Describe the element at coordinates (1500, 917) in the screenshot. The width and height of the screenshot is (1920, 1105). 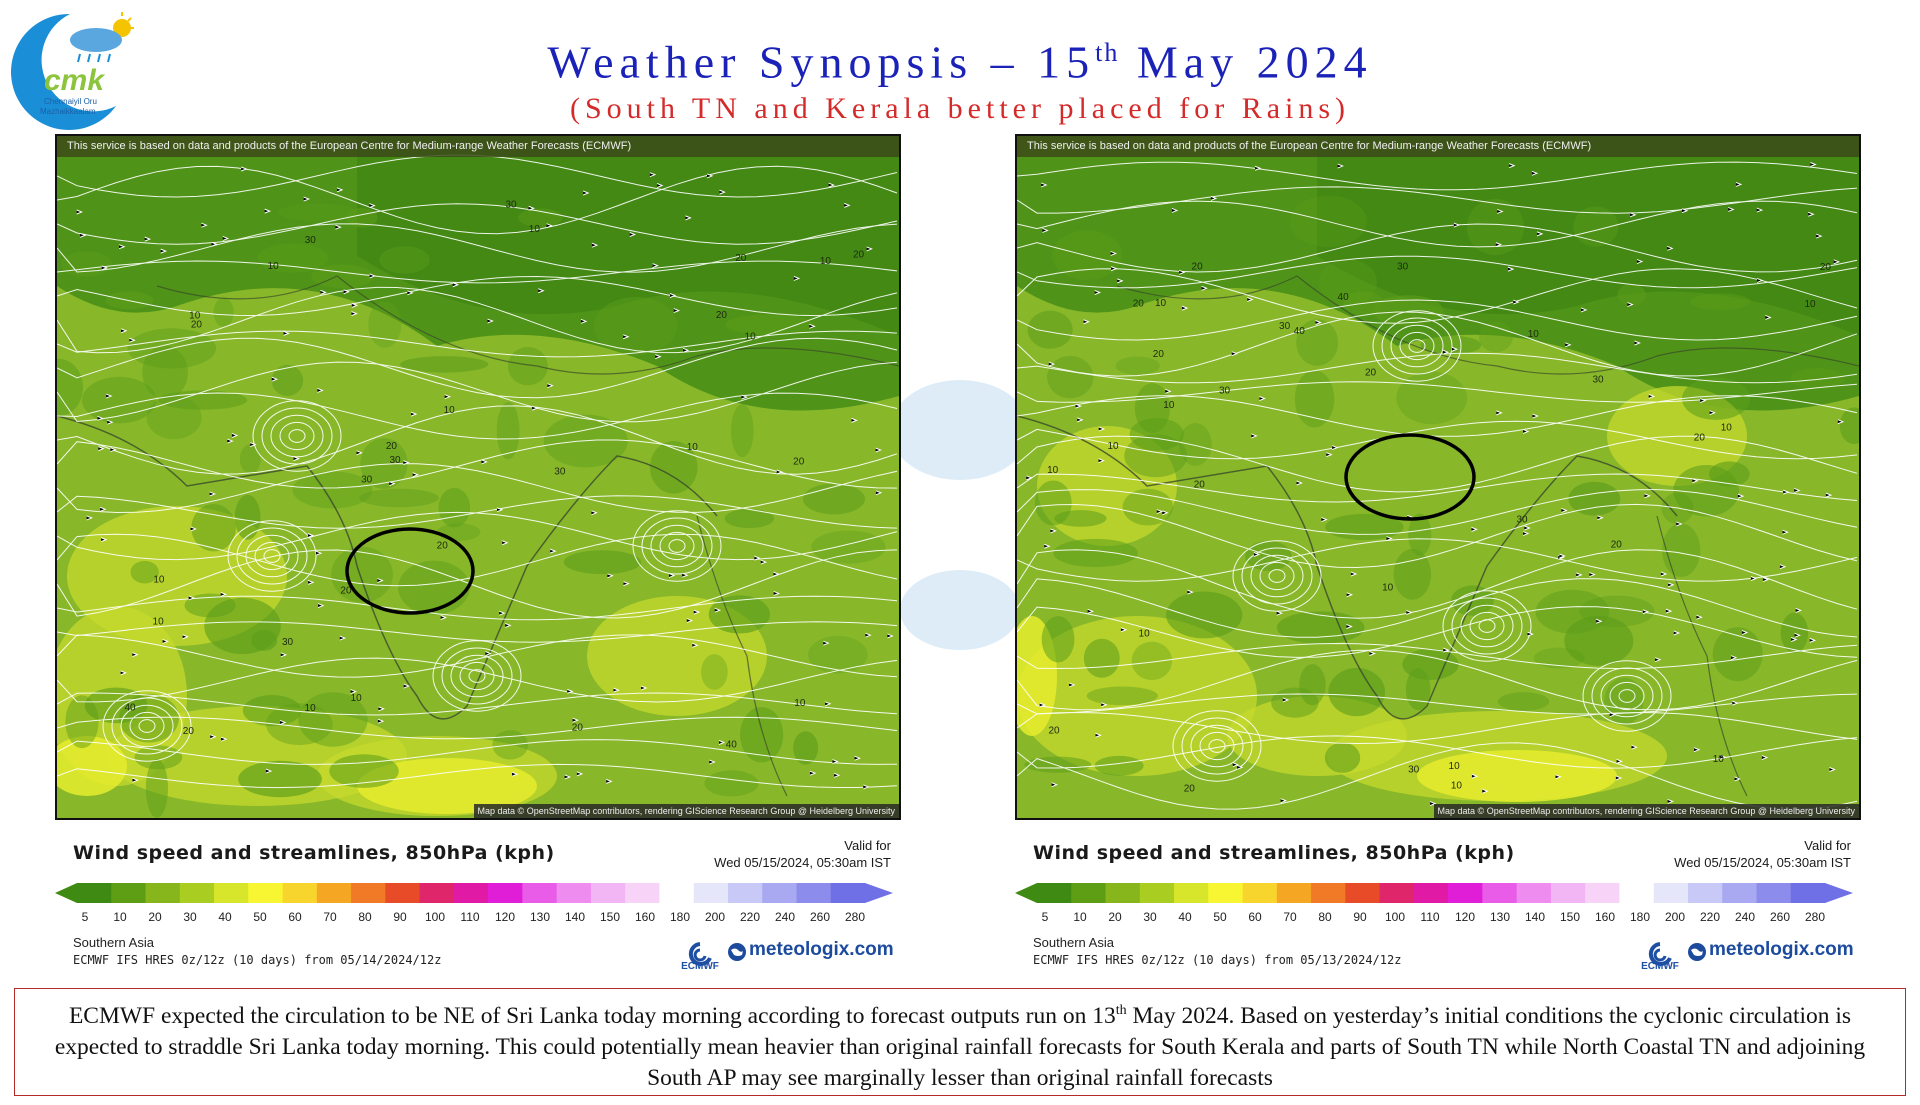
I see `scale-tick-label: 130` at that location.